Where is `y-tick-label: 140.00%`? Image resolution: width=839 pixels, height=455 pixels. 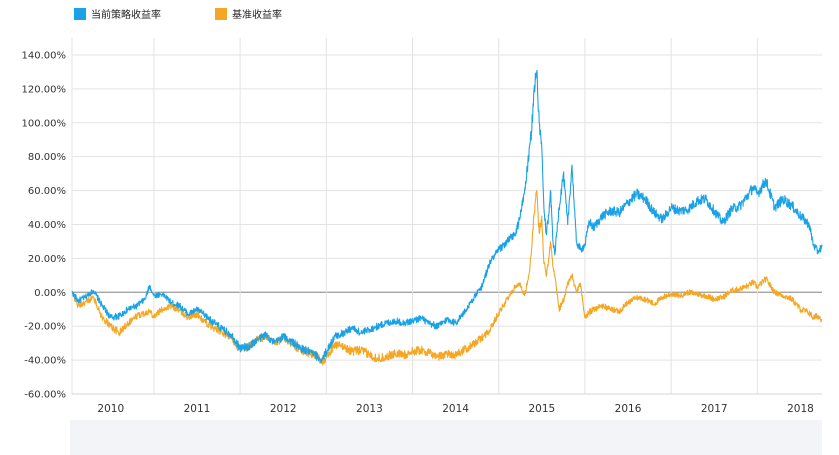 y-tick-label: 140.00% is located at coordinates (44, 55).